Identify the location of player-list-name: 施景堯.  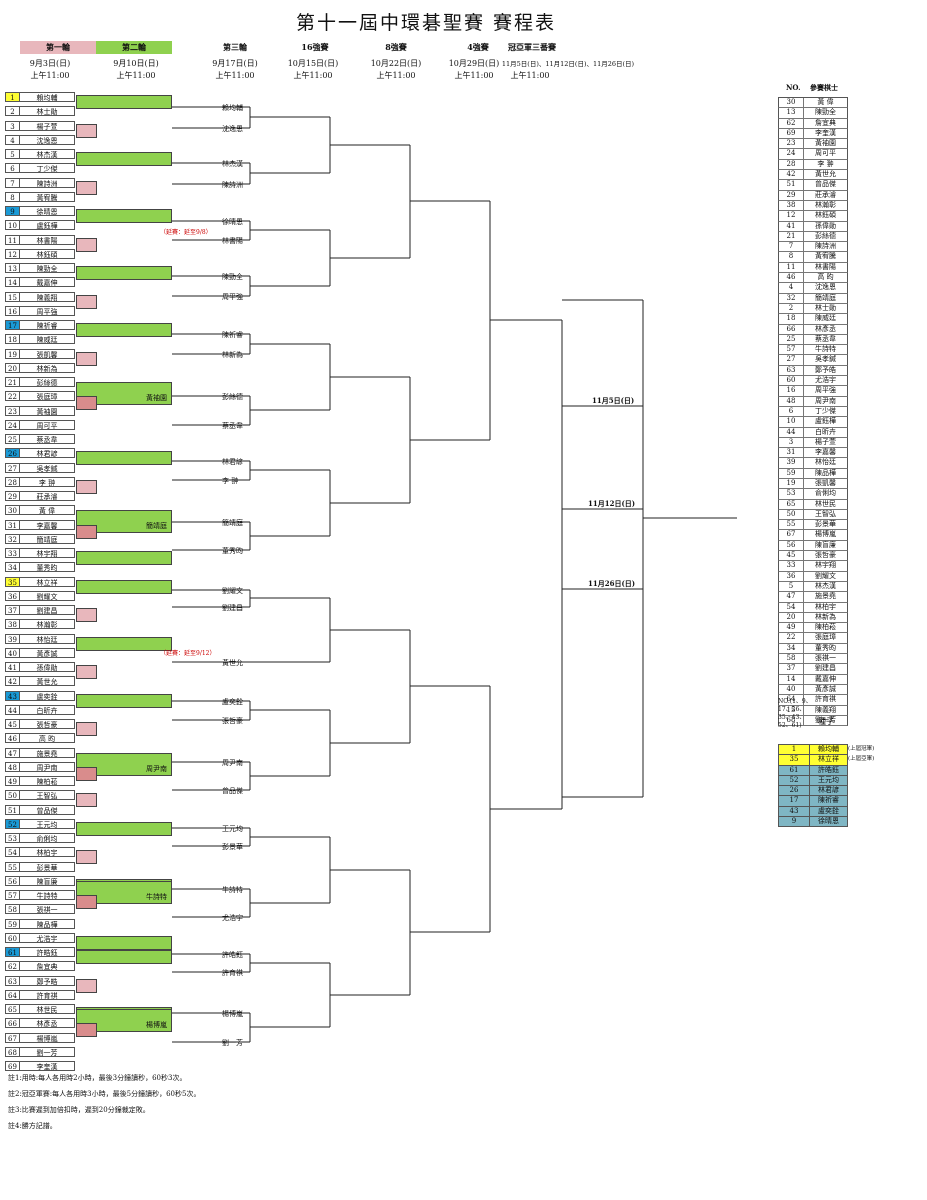
(825, 596).